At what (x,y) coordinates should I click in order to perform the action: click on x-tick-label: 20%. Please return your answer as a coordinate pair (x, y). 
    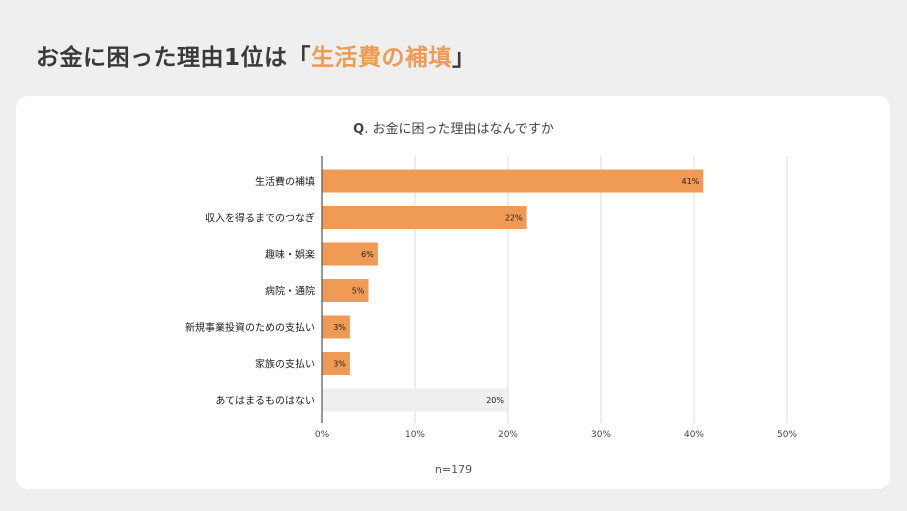
    Looking at the image, I should click on (508, 435).